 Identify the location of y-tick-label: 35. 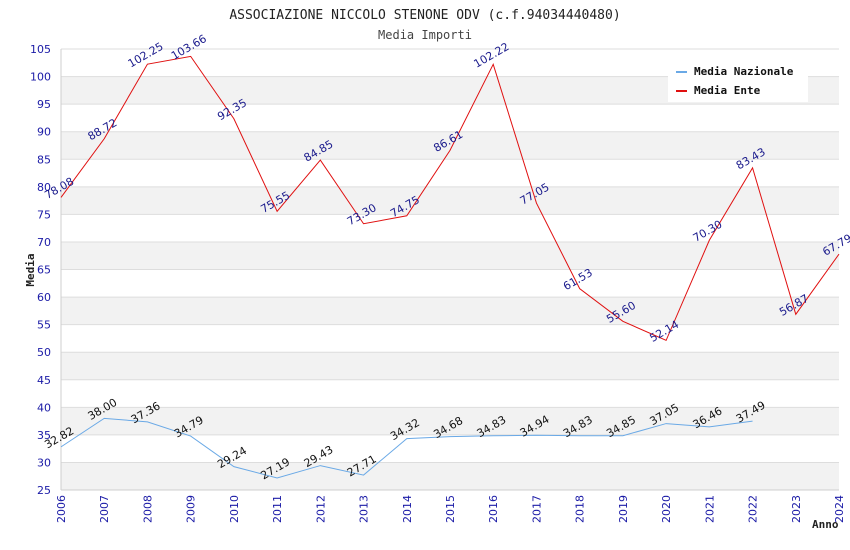
(44, 435).